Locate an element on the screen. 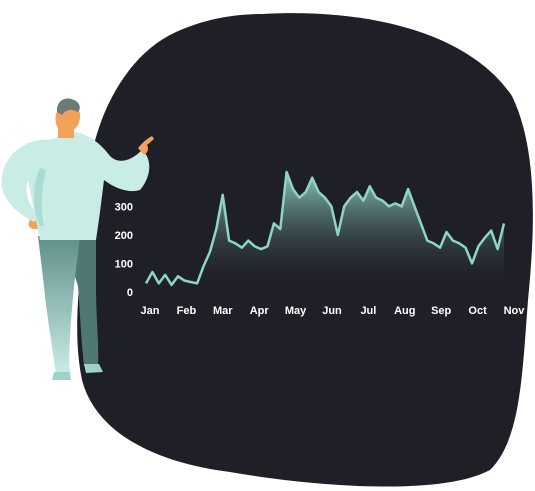 The image size is (535, 491). person-hair is located at coordinates (68, 106).